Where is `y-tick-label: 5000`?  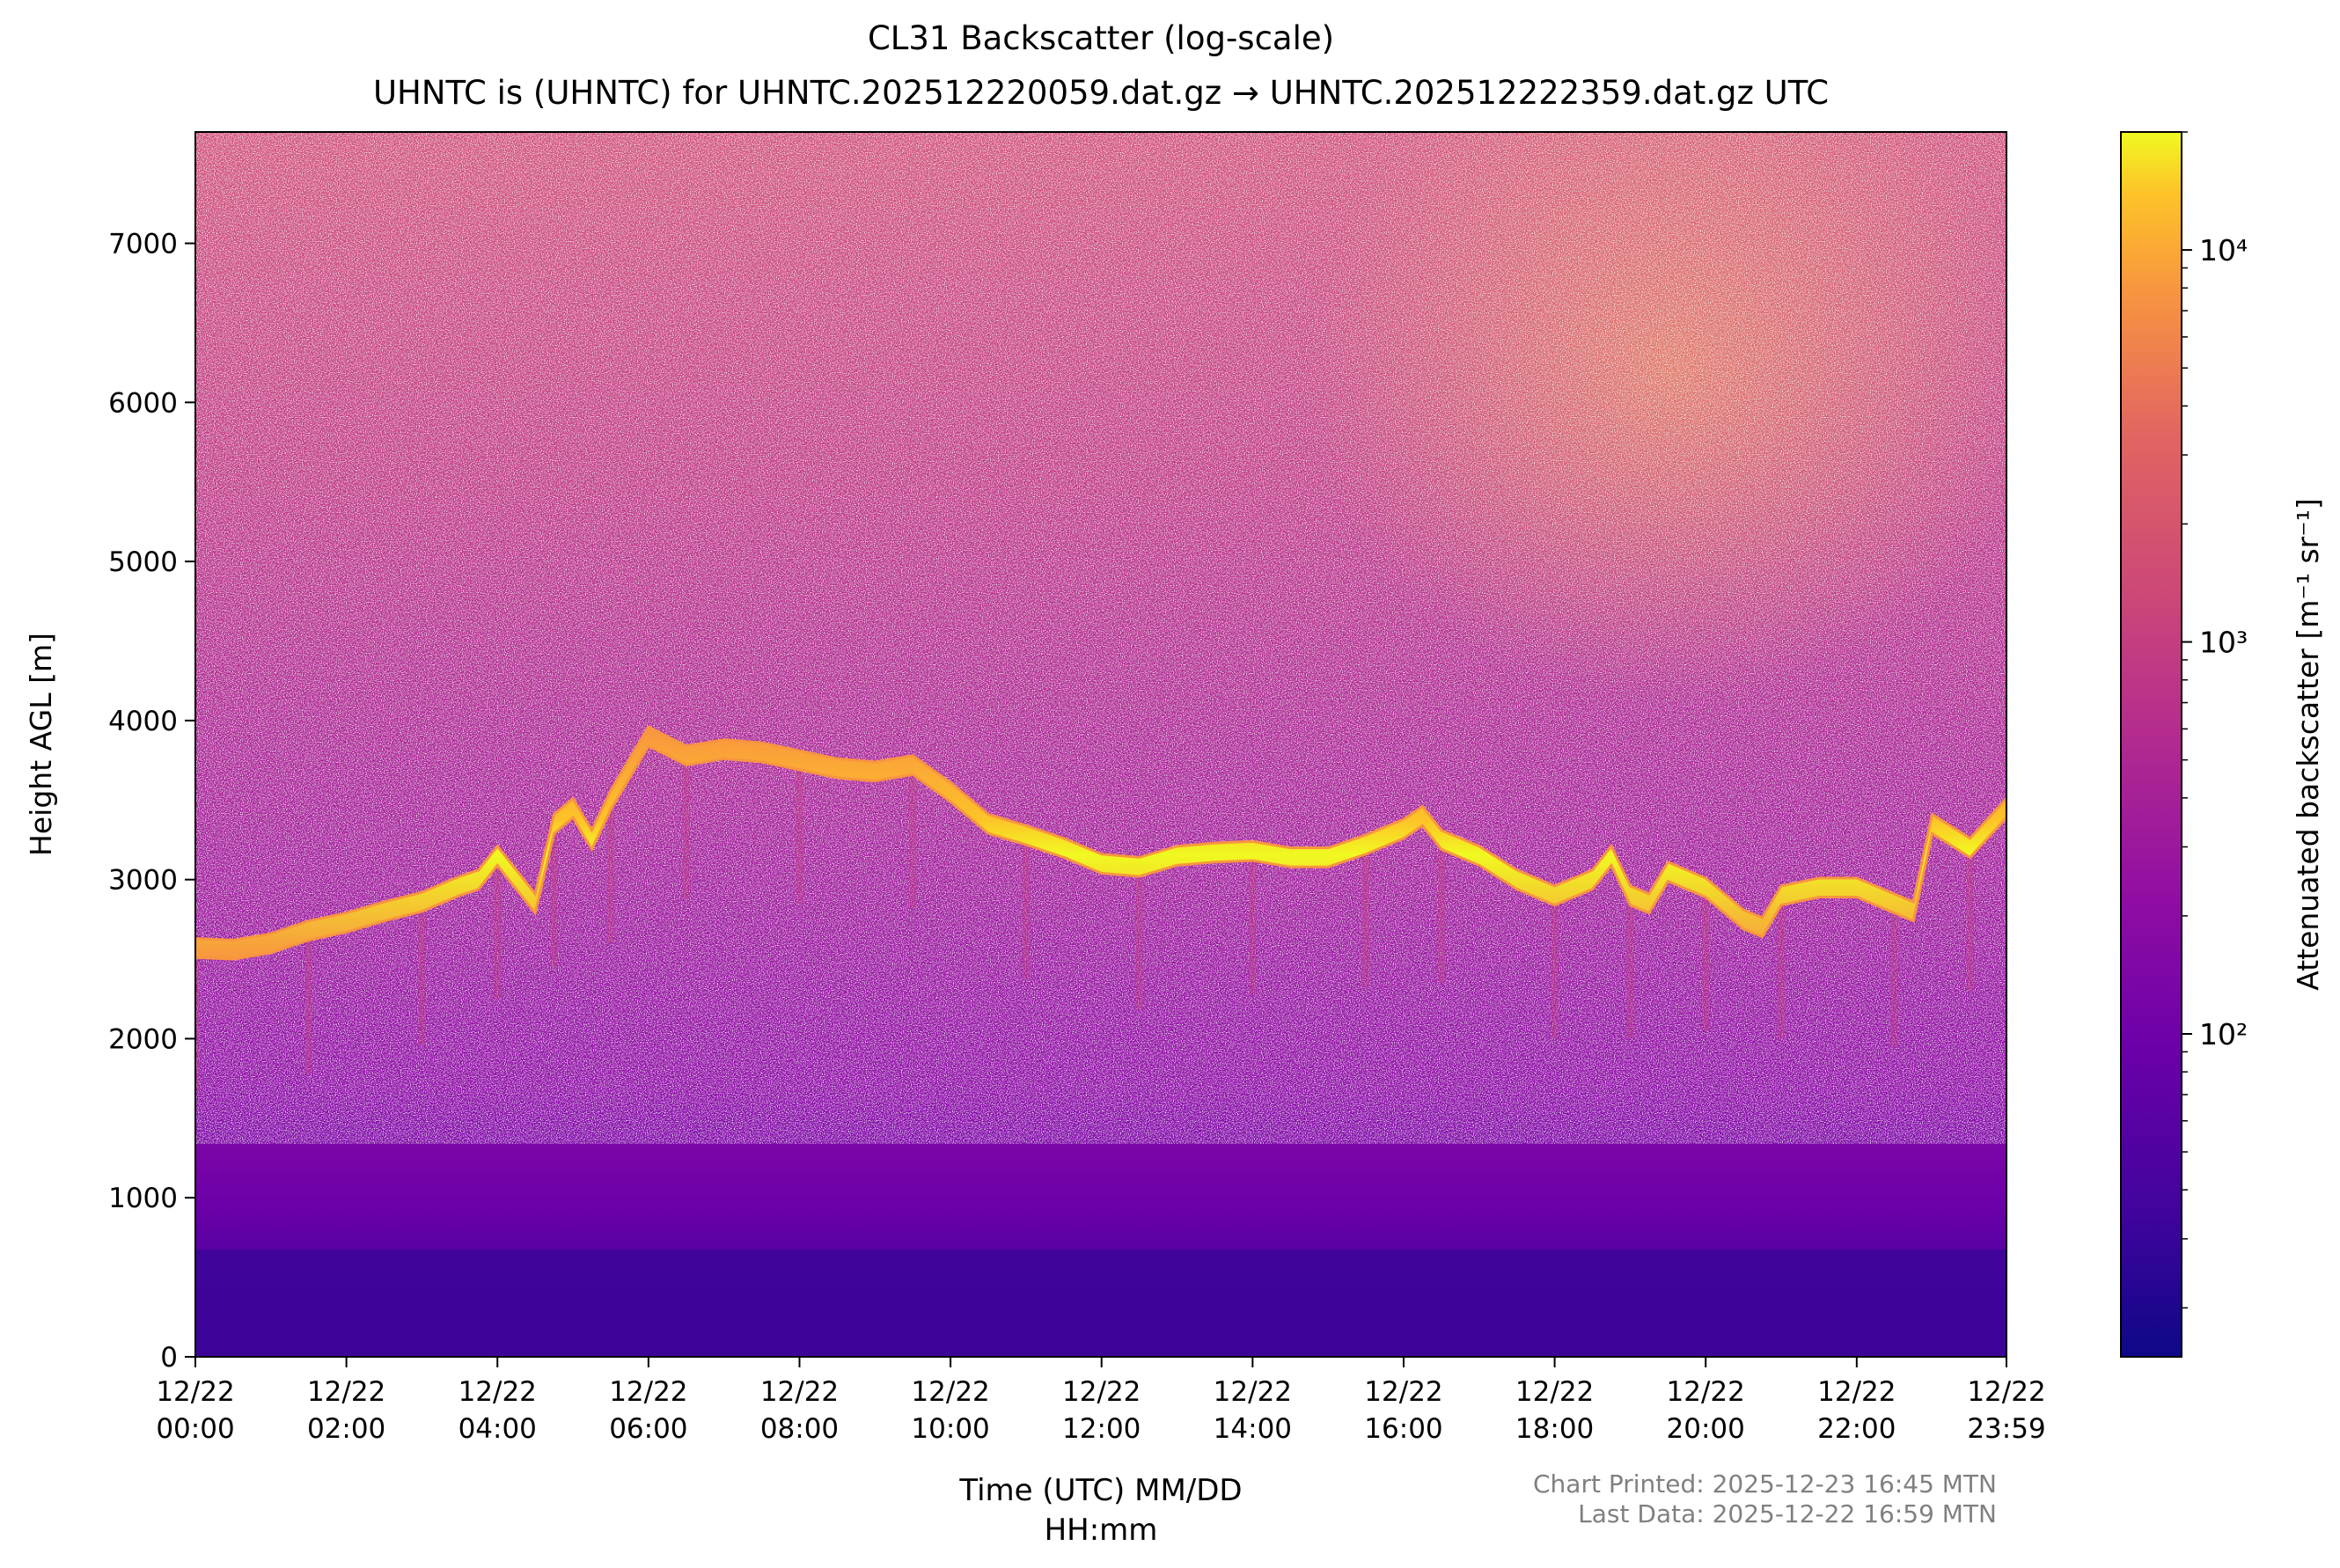
y-tick-label: 5000 is located at coordinates (143, 562).